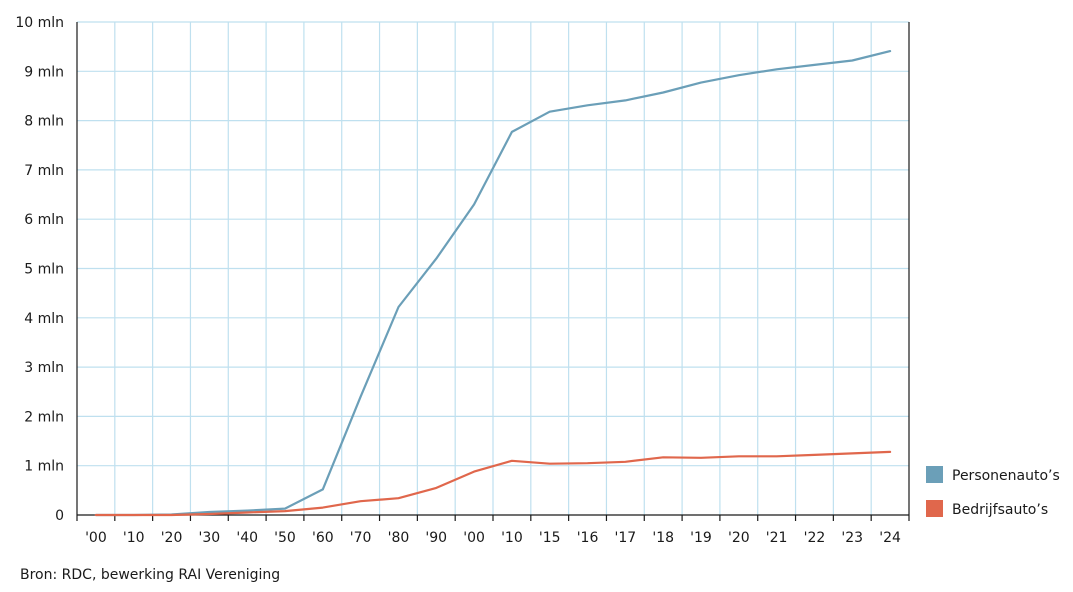  I want to click on x-tick-label: '19, so click(701, 538).